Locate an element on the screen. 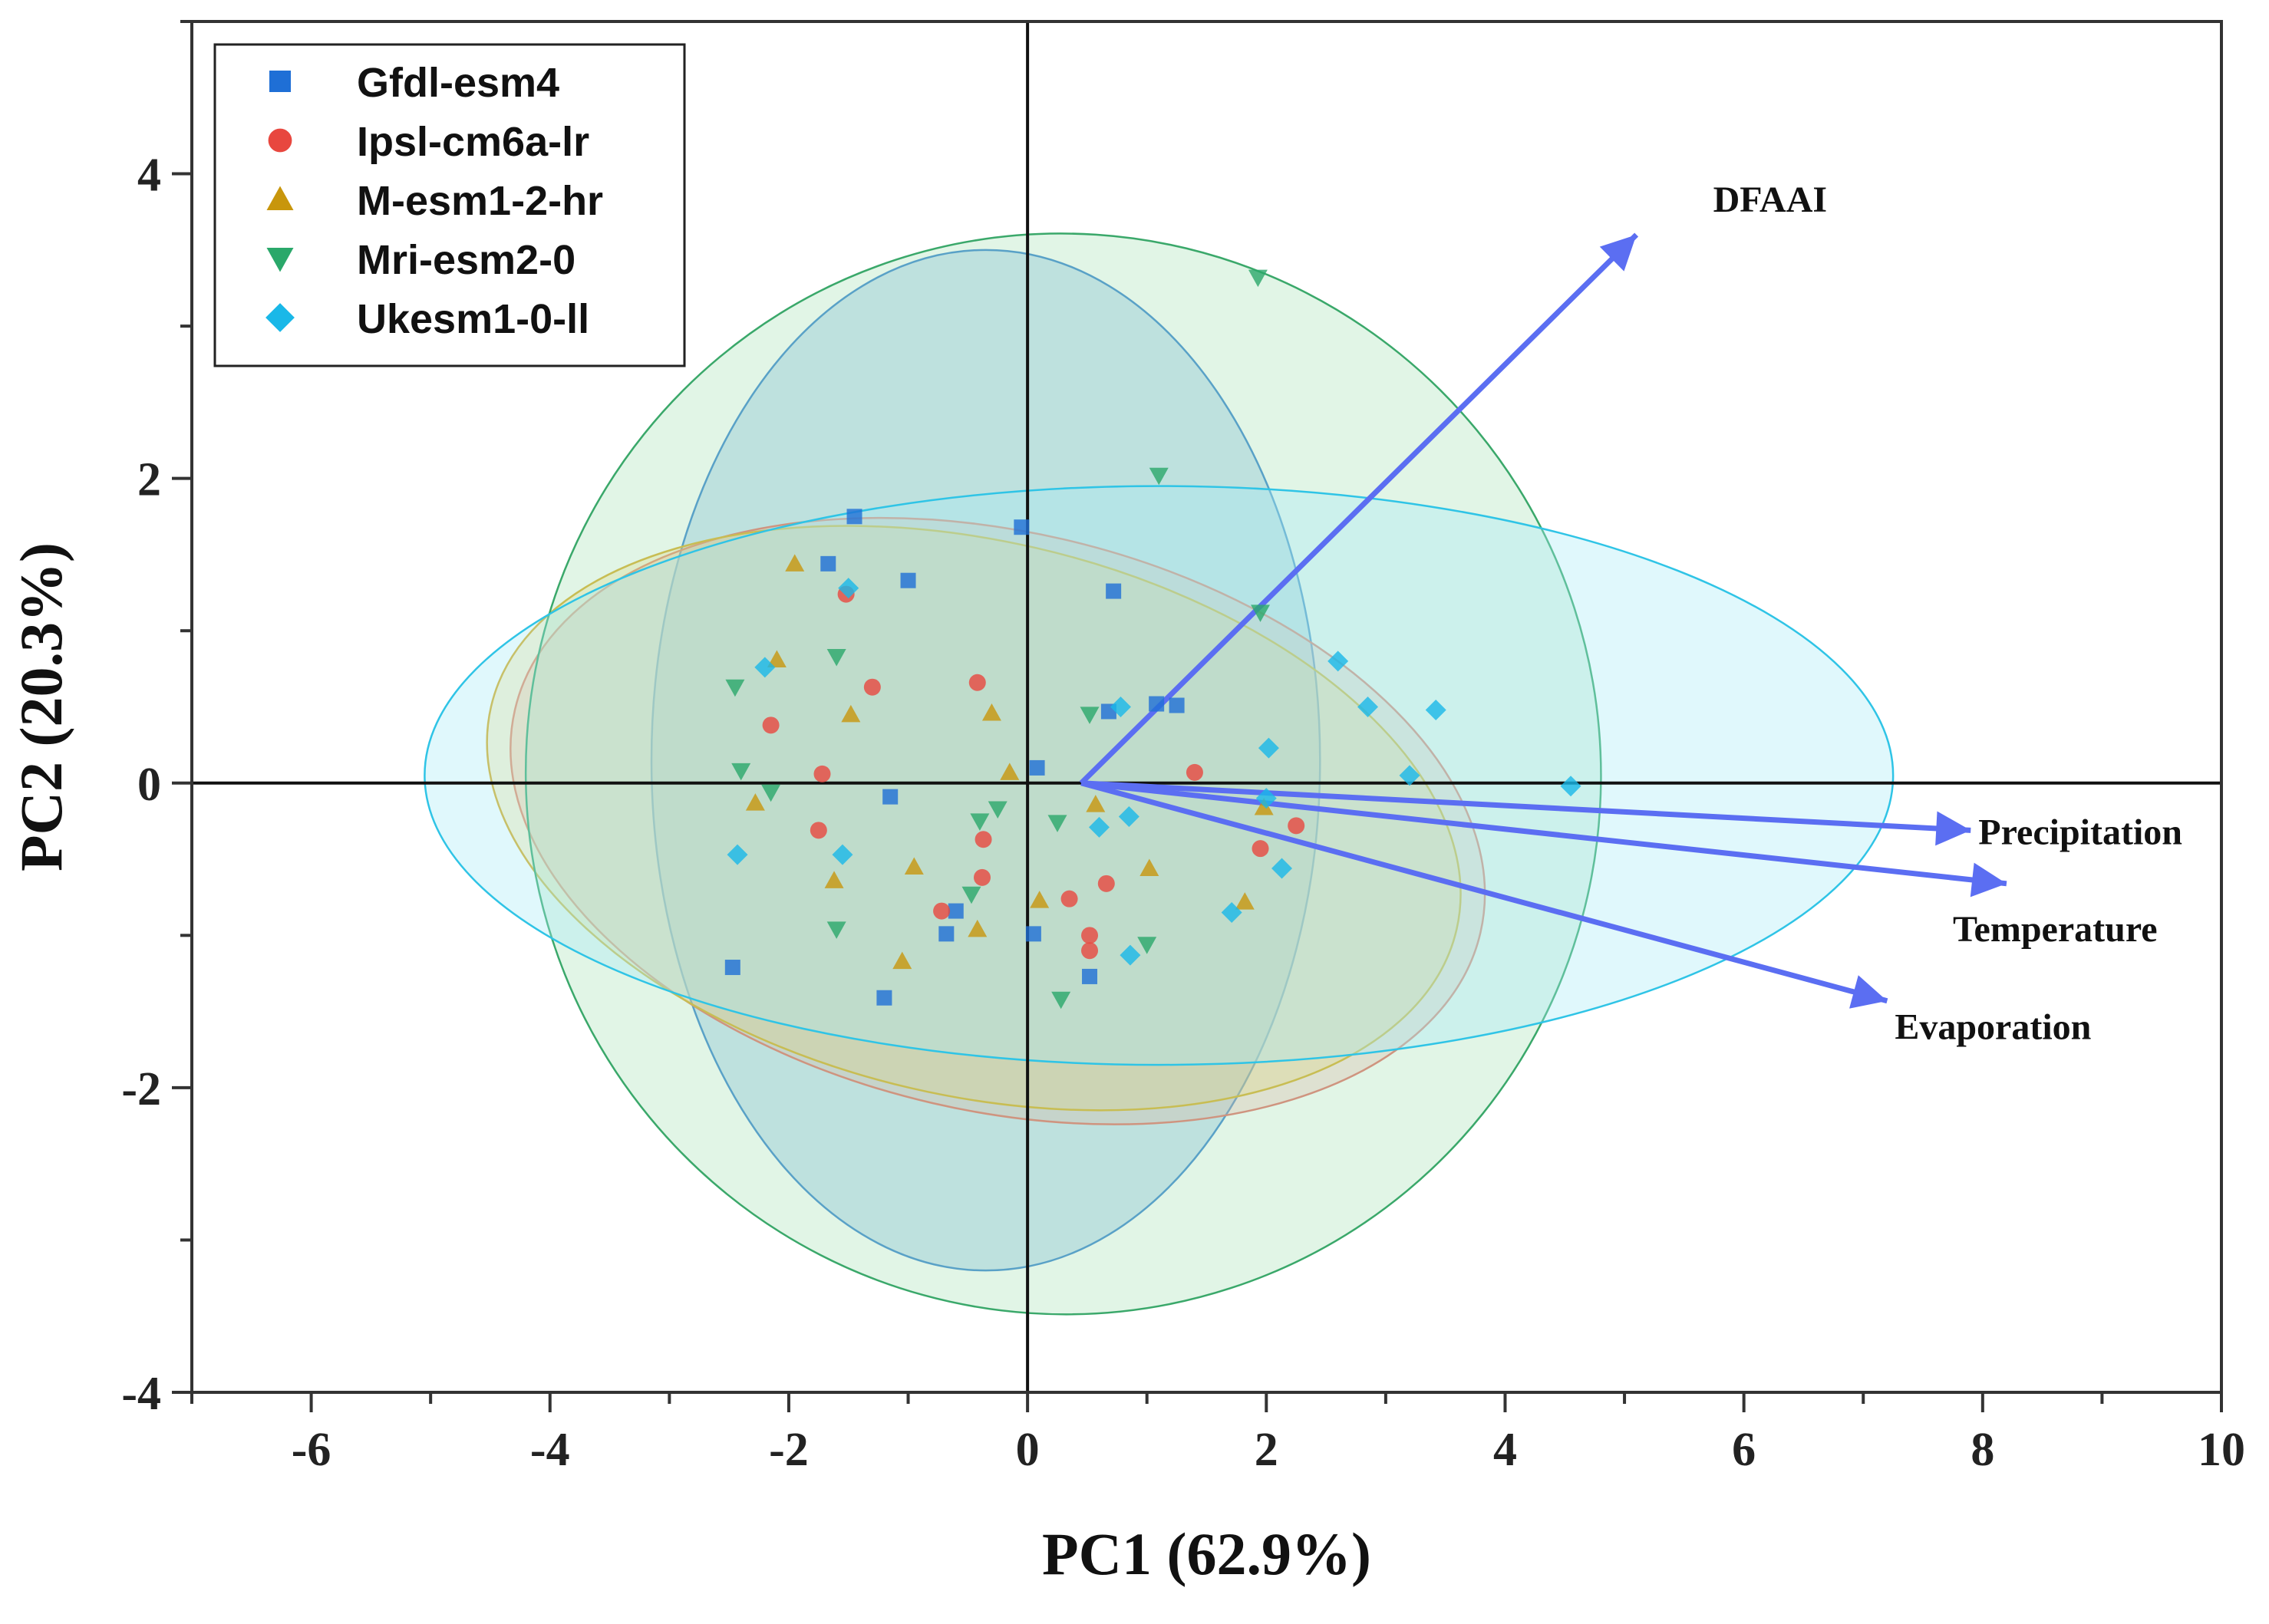 This screenshot has height=1624, width=2269. legend-marker-m-esm1-2-hr is located at coordinates (280, 198).